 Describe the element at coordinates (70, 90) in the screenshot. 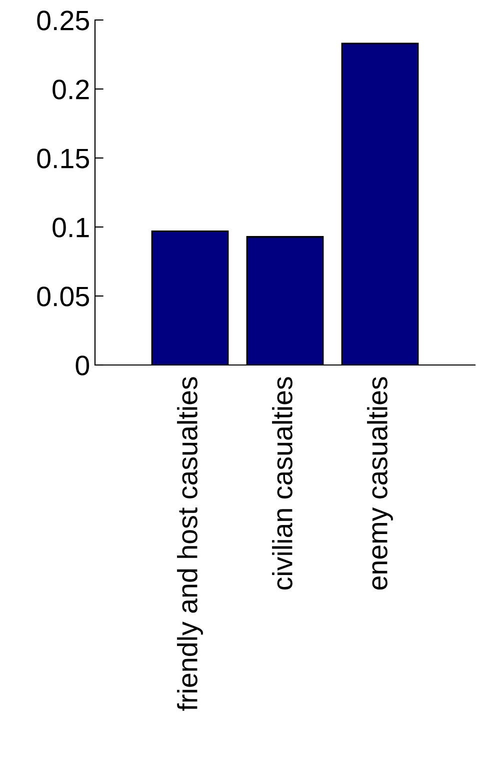

I see `y-tick-label: 0.2` at that location.